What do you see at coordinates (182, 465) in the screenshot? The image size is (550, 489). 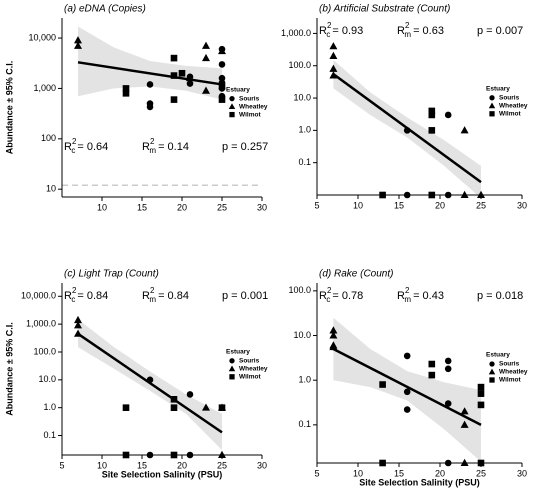 I see `x-tick-label: 20` at bounding box center [182, 465].